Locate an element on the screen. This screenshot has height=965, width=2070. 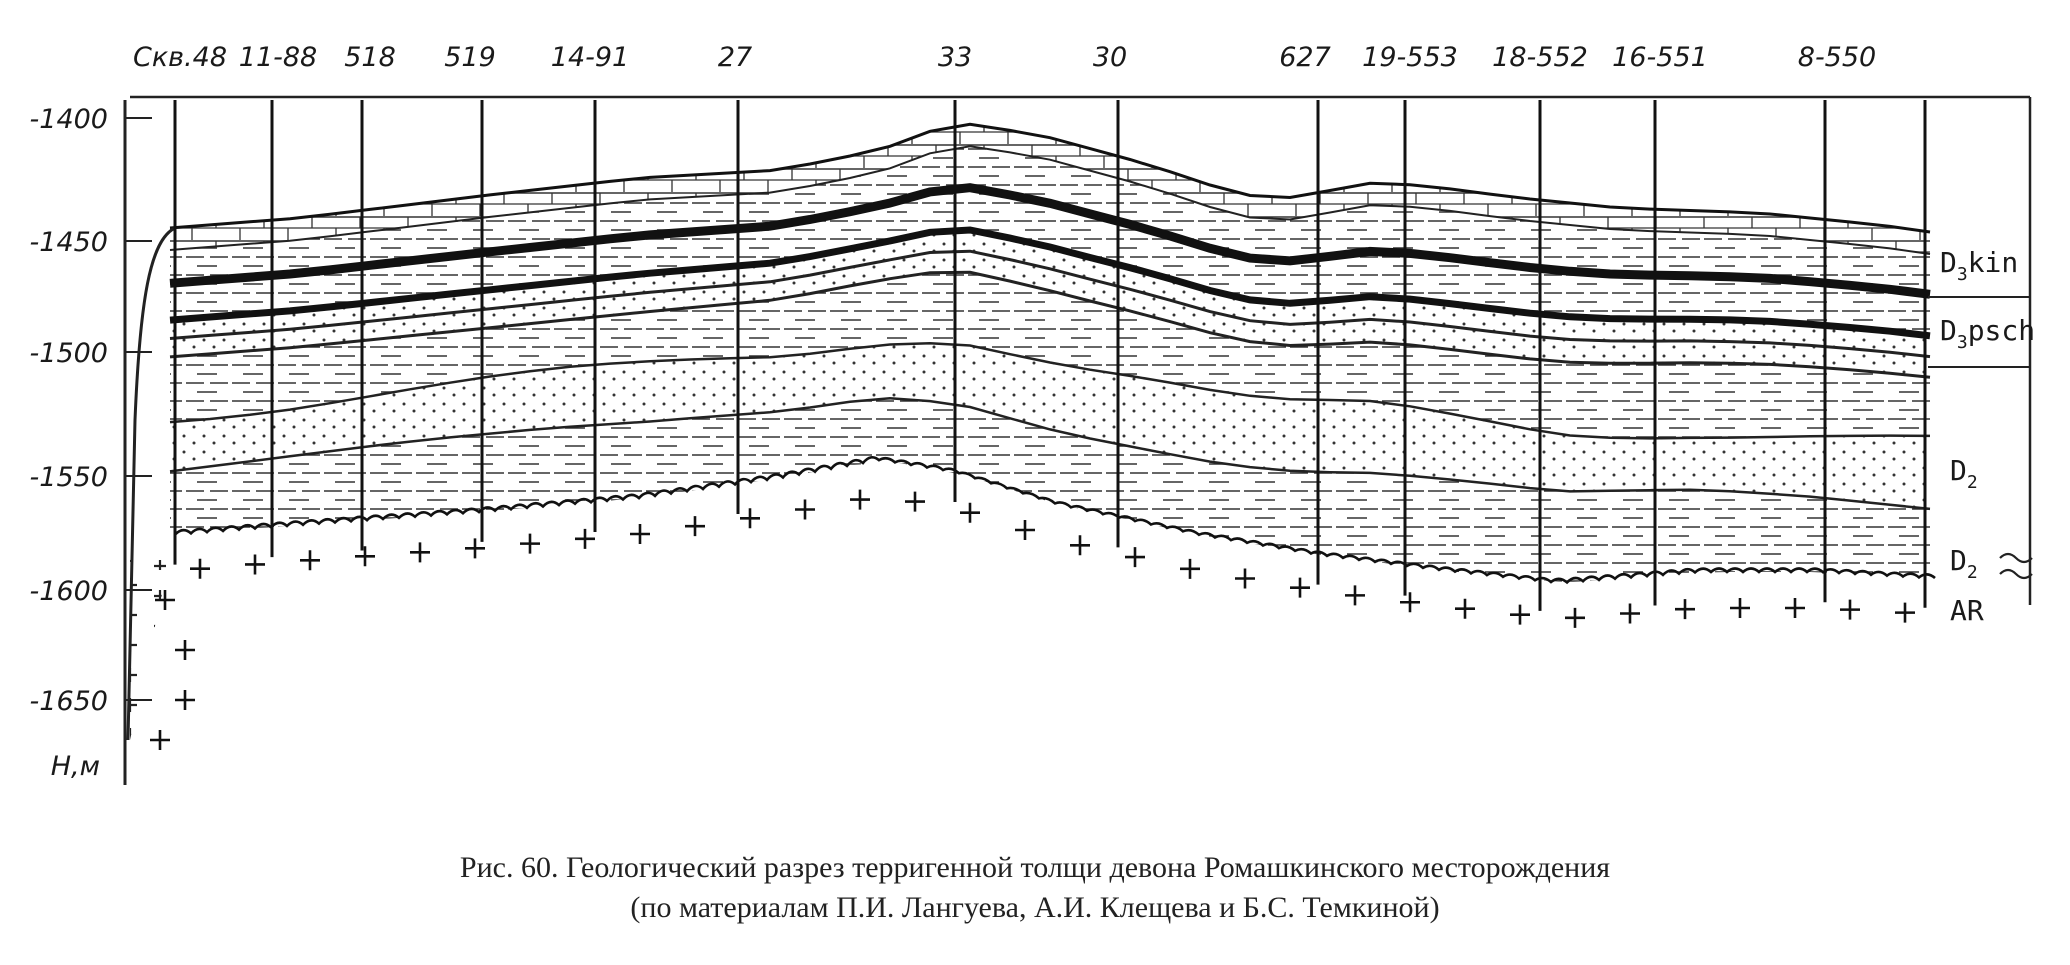
strat-label-ar: AR is located at coordinates (1967, 610).